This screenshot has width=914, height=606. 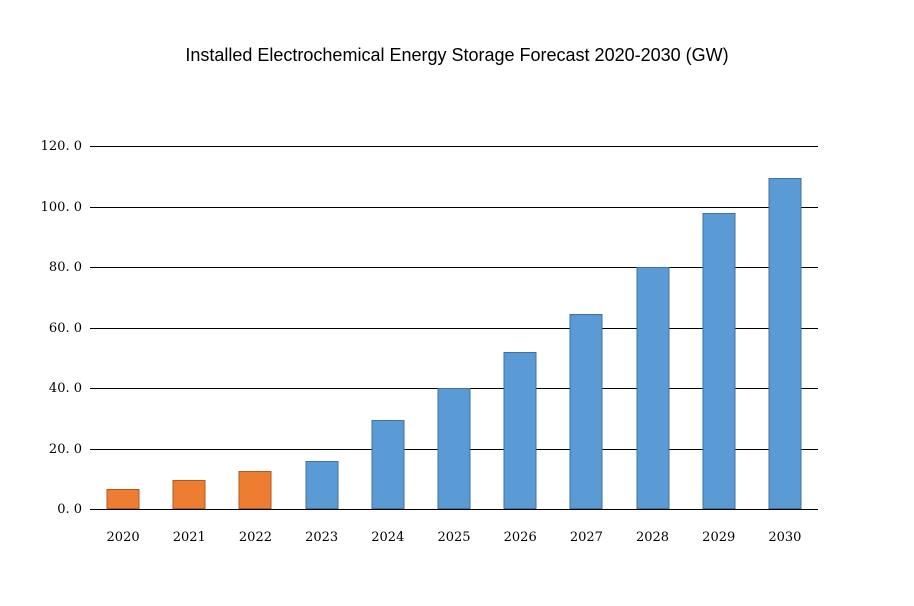 What do you see at coordinates (785, 537) in the screenshot?
I see `x-tick-label-2030: 2030` at bounding box center [785, 537].